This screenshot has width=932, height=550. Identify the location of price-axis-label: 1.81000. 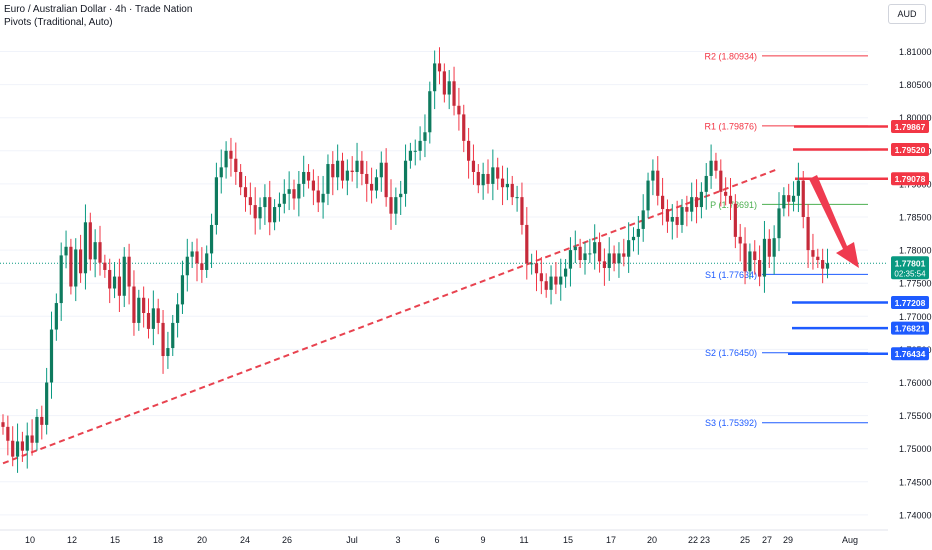
(915, 52).